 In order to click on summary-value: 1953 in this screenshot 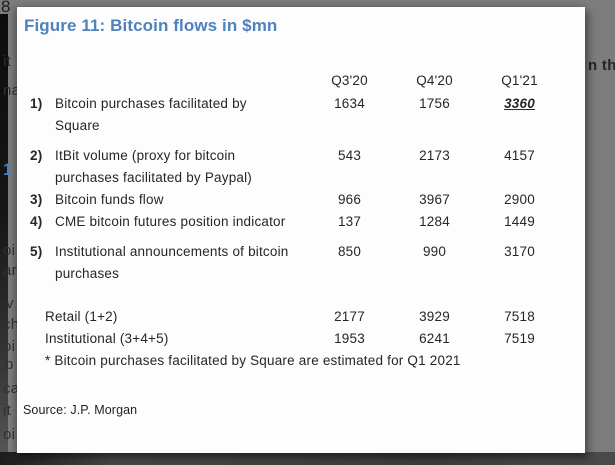, I will do `click(349, 338)`.